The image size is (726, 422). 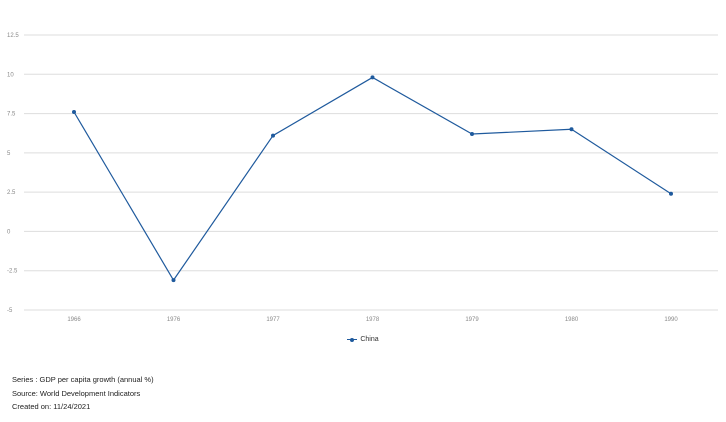 I want to click on x-axis-tick-labels: 1966 1976 1977 1978 1979 1980 1990, so click(x=372, y=320).